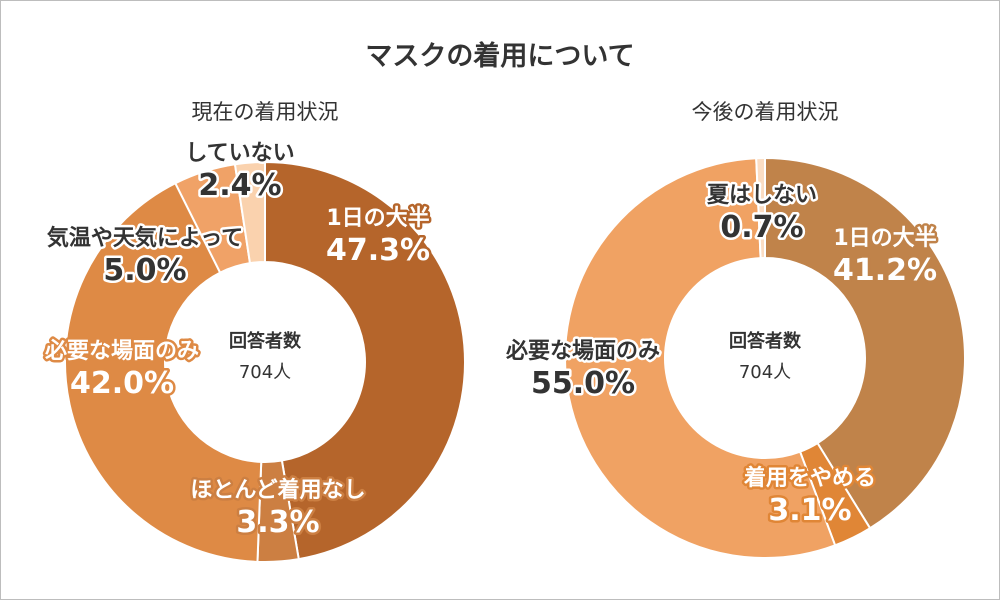  What do you see at coordinates (765, 112) in the screenshot?
I see `right-chart-subtitle: 今後の着用状況` at bounding box center [765, 112].